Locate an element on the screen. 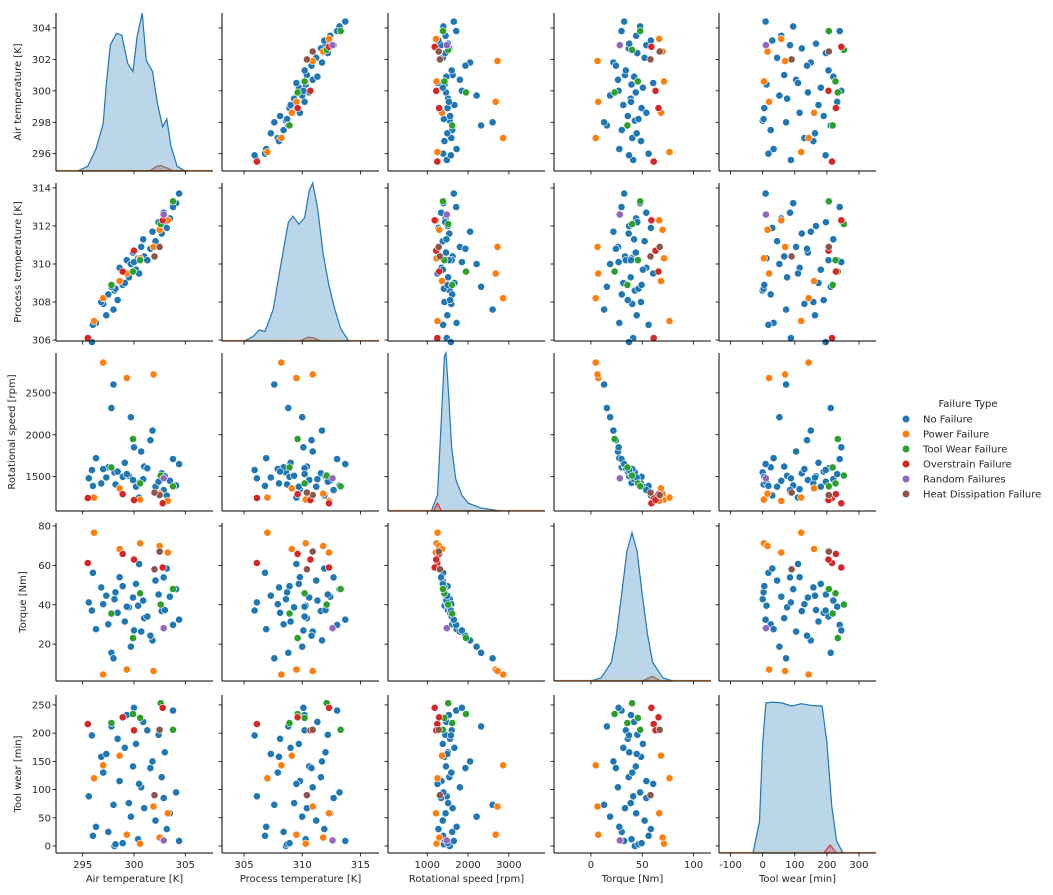 Image resolution: width=1053 pixels, height=895 pixels. y-tick-label: 60 is located at coordinates (44, 566).